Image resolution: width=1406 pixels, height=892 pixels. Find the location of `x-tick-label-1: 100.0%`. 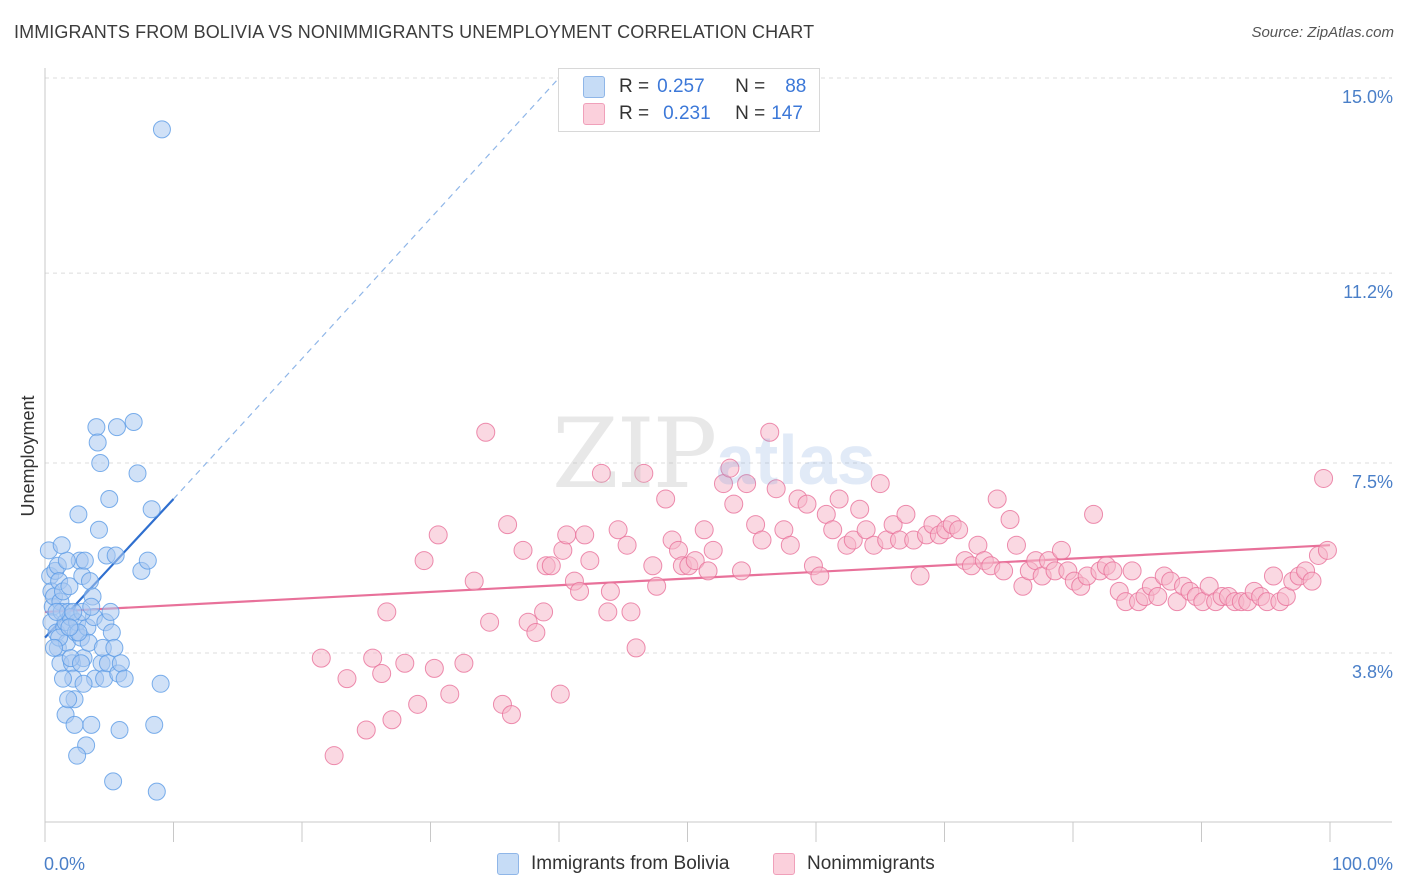

x-tick-label-1: 100.0% is located at coordinates (1362, 864).